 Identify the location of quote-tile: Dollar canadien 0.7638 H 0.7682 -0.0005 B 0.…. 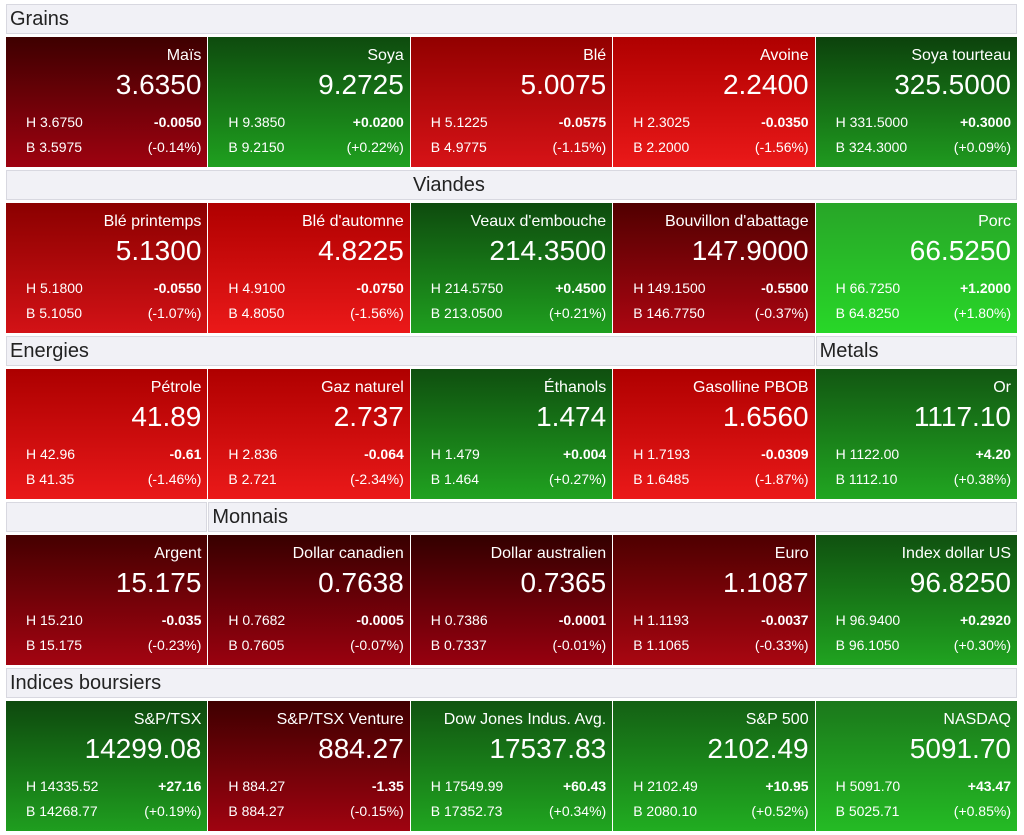
(309, 600).